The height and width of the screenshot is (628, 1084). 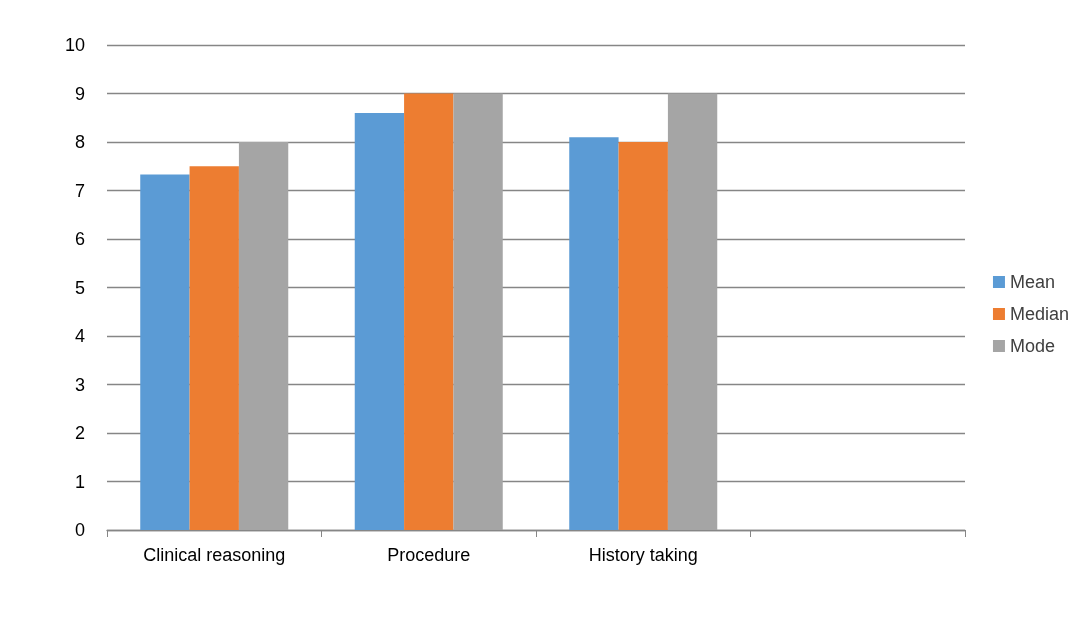 I want to click on y-tick-label: 1, so click(x=79, y=481).